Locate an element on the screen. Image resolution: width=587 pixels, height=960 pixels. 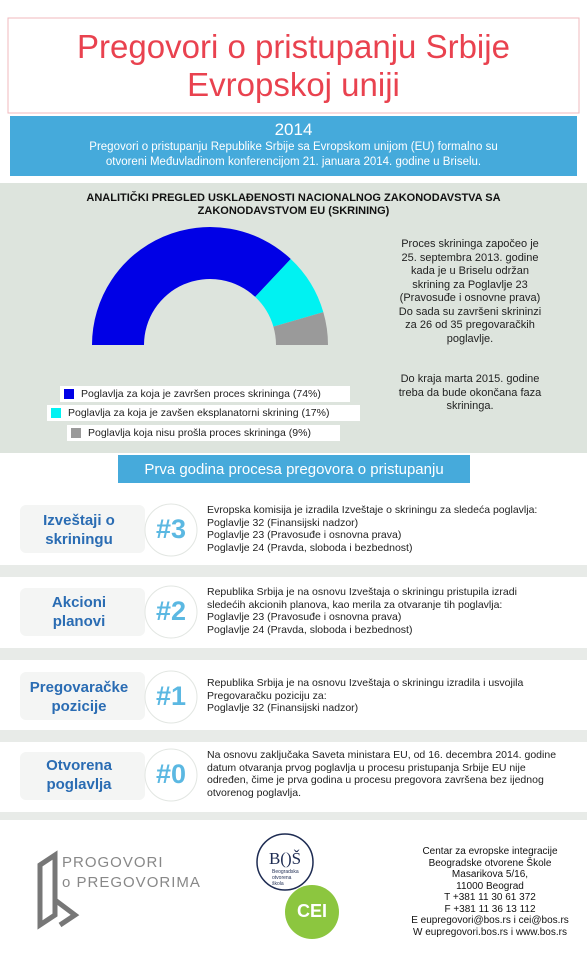
note-text: treba da bude okončana faza is located at coordinates (470, 392).